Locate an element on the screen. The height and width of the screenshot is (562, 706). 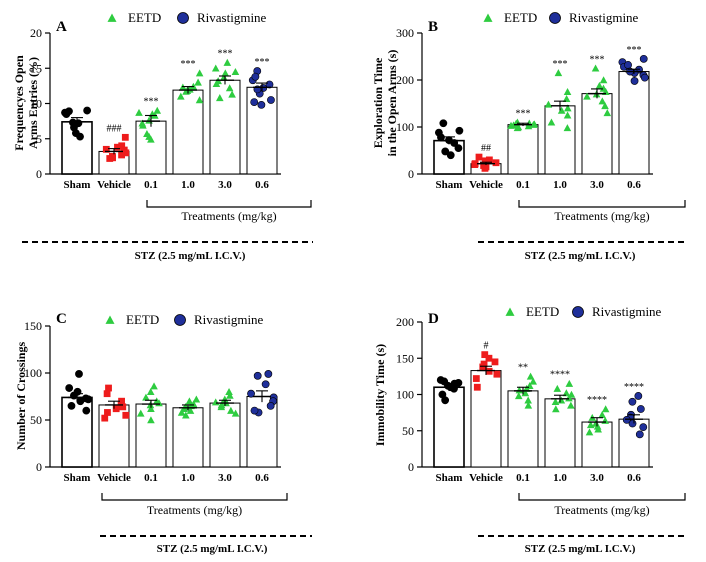
treatment-label: Treatments (mg/kg) is located at coordinates (194, 510).